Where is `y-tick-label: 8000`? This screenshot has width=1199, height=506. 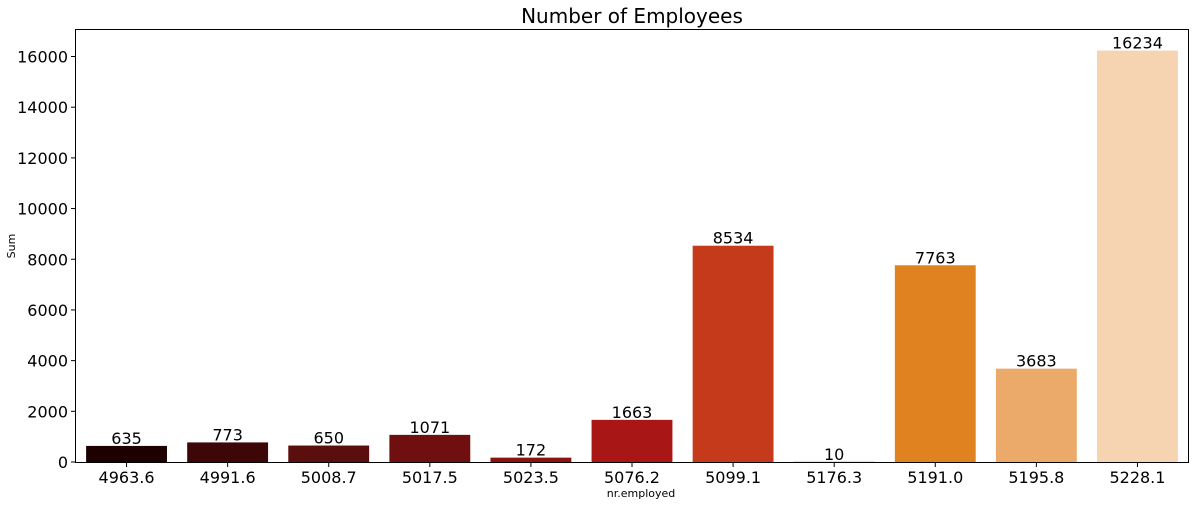 y-tick-label: 8000 is located at coordinates (47, 259).